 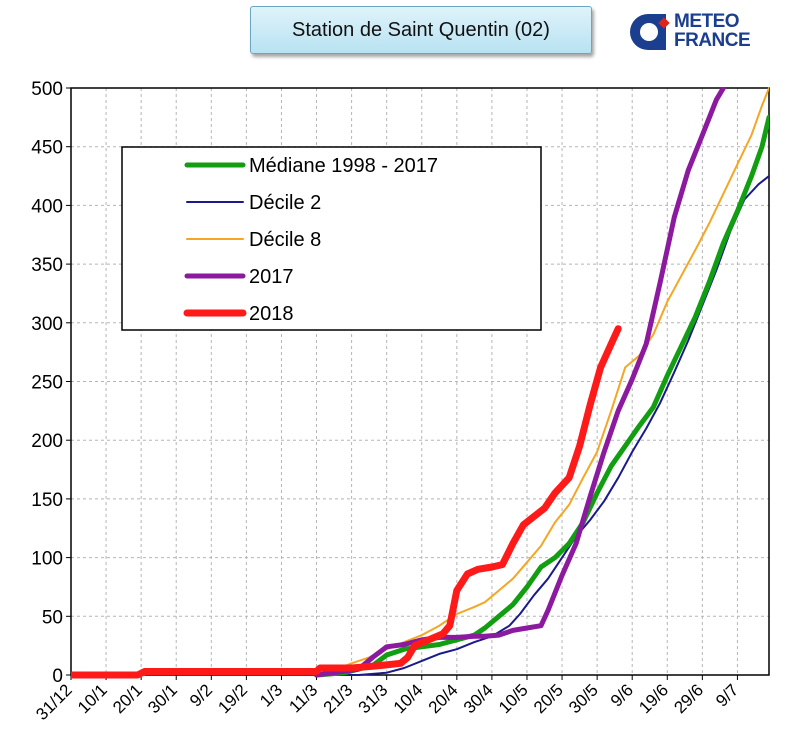 What do you see at coordinates (127, 698) in the screenshot?
I see `x-tick-label: 20/1` at bounding box center [127, 698].